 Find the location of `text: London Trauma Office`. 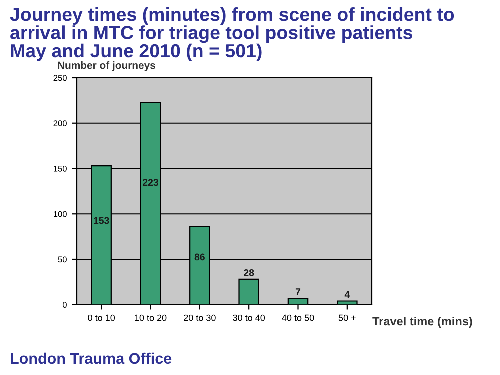

text: London Trauma Office is located at coordinates (91, 358).